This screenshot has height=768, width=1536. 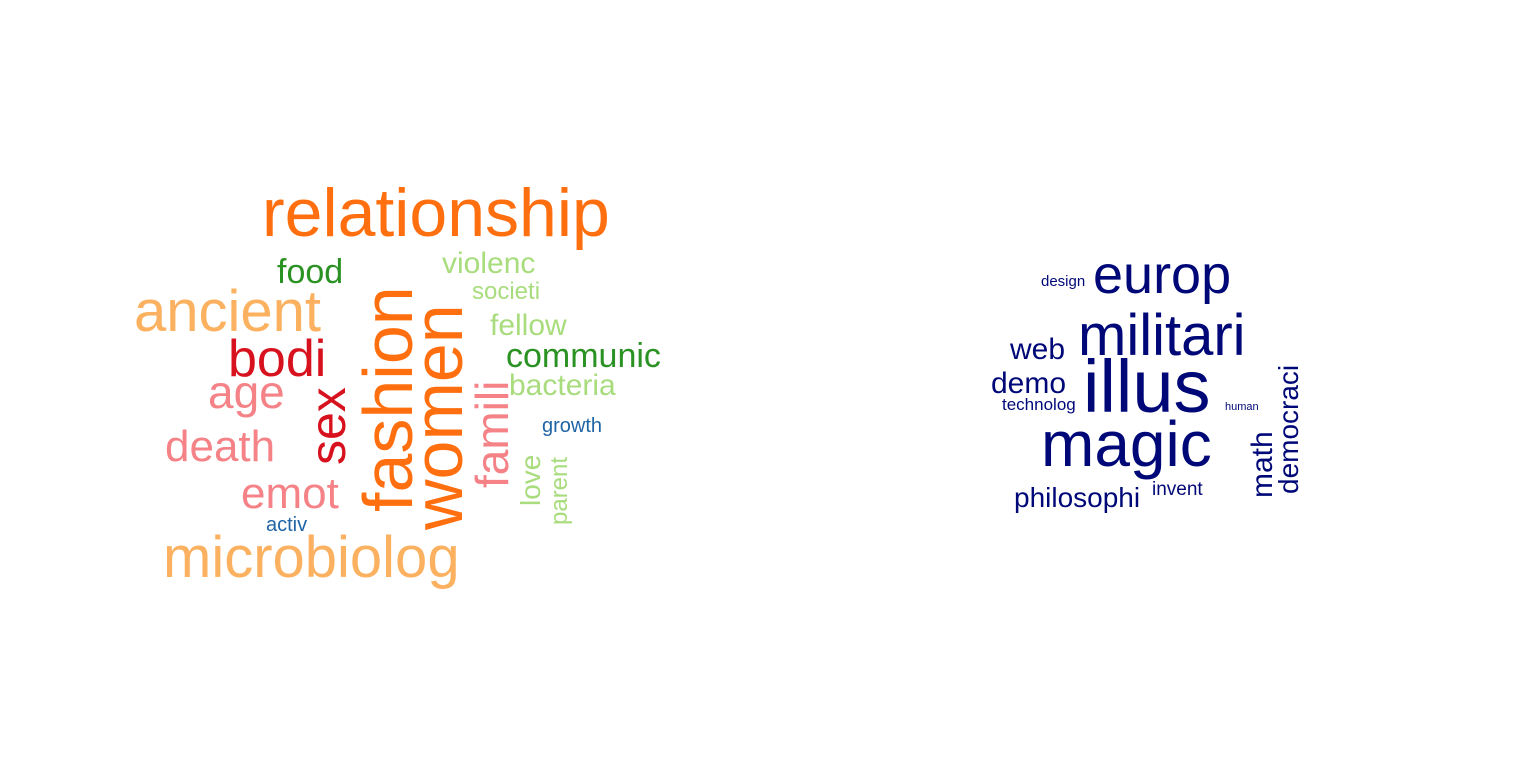 What do you see at coordinates (220, 446) in the screenshot?
I see `word-death: death` at bounding box center [220, 446].